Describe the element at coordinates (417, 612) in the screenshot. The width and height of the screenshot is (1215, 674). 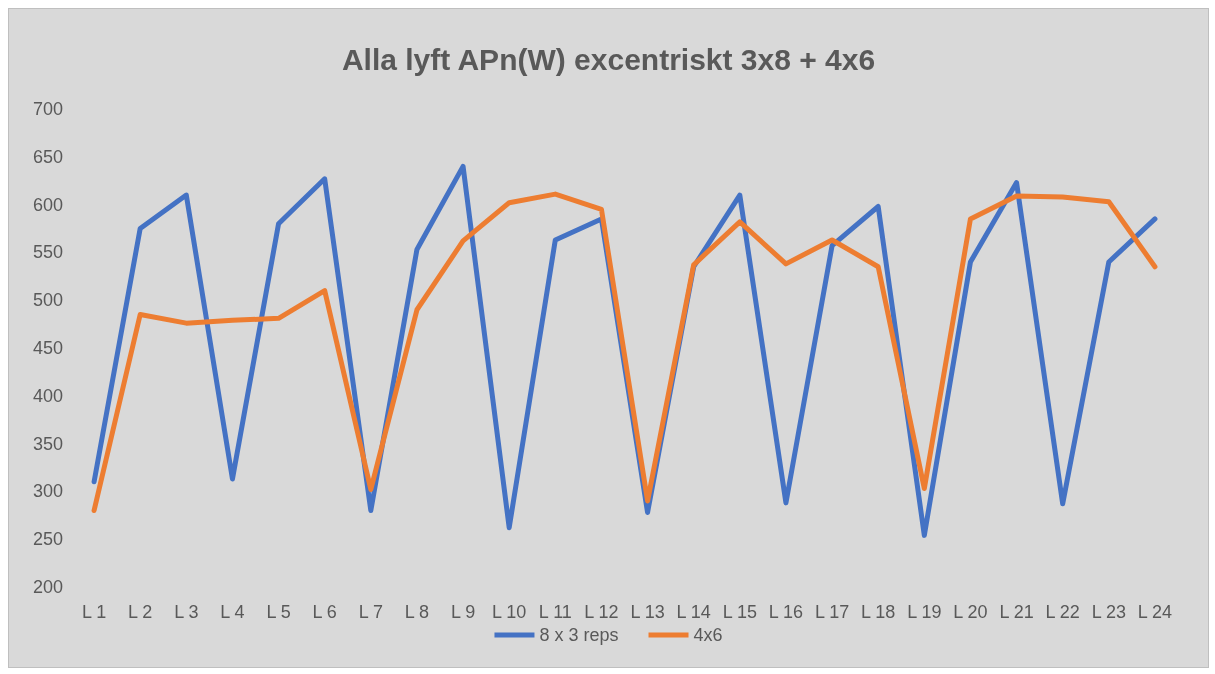
I see `x-tick-label: L 8` at that location.